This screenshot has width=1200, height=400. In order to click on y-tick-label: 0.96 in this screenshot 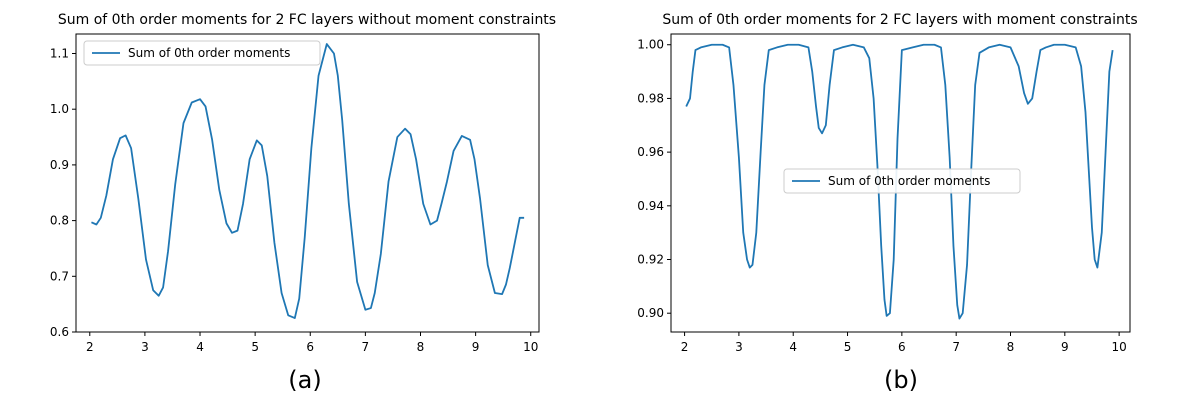, I will do `click(650, 152)`.